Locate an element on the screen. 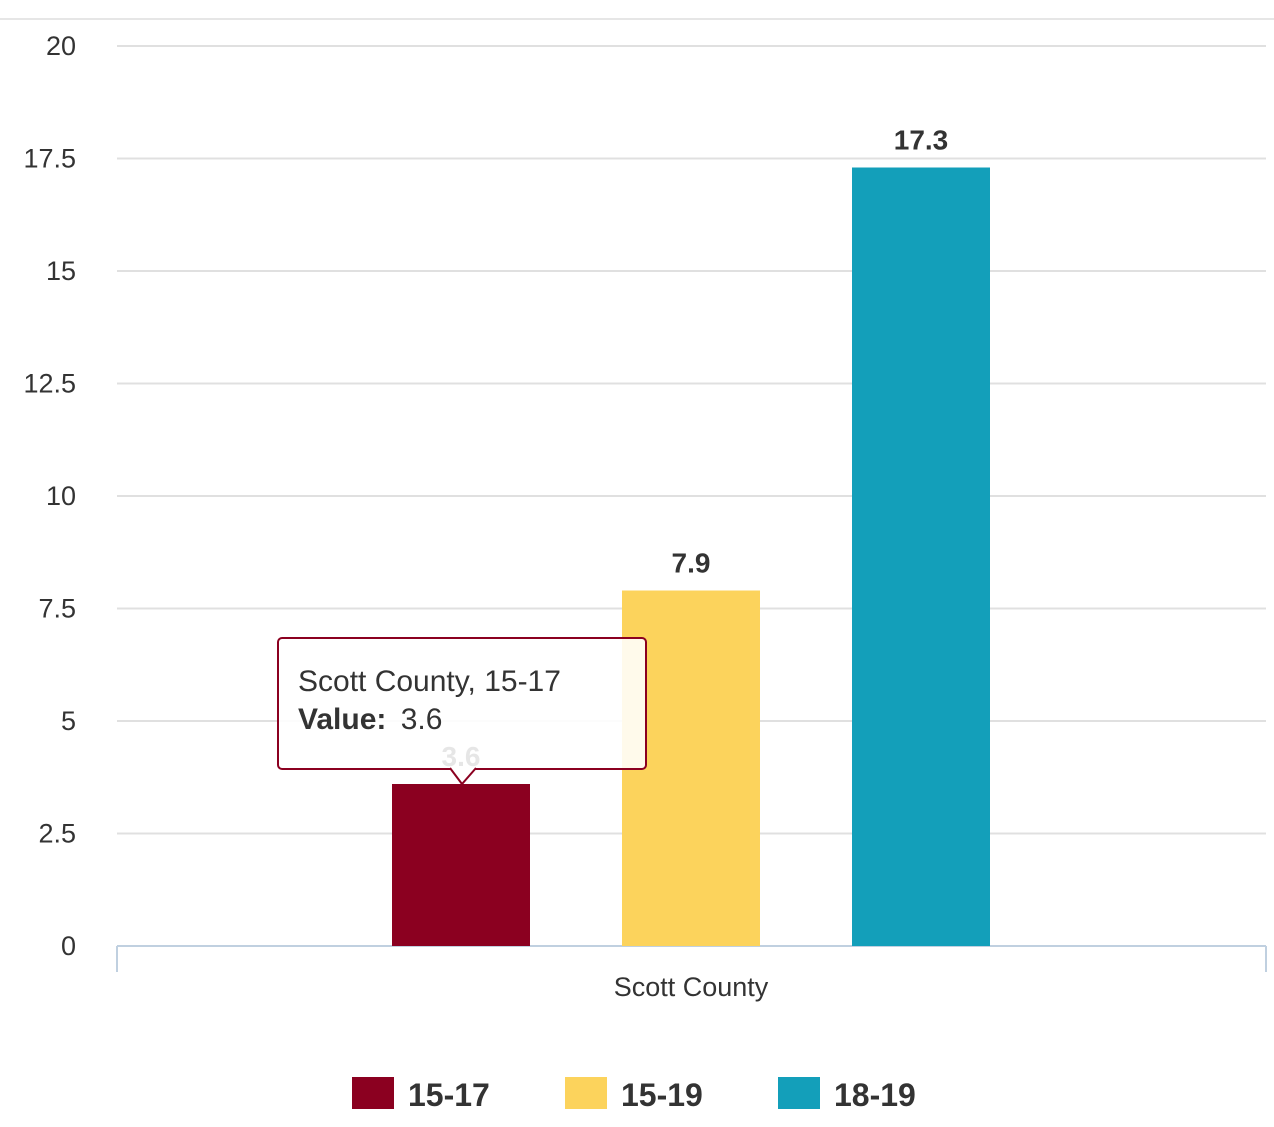 The height and width of the screenshot is (1127, 1274). tooltip: Scott County, 15-17 Value: 3.6 is located at coordinates (462, 711).